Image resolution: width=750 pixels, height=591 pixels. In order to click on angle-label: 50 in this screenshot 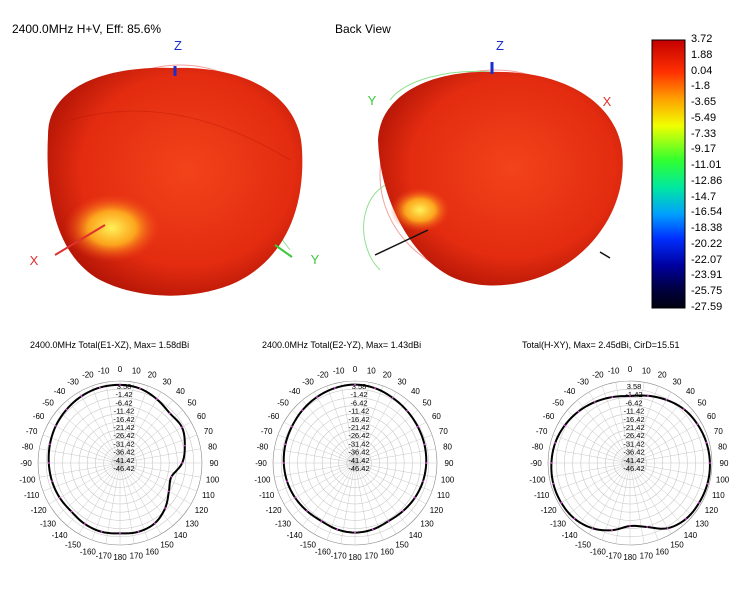, I will do `click(702, 403)`.